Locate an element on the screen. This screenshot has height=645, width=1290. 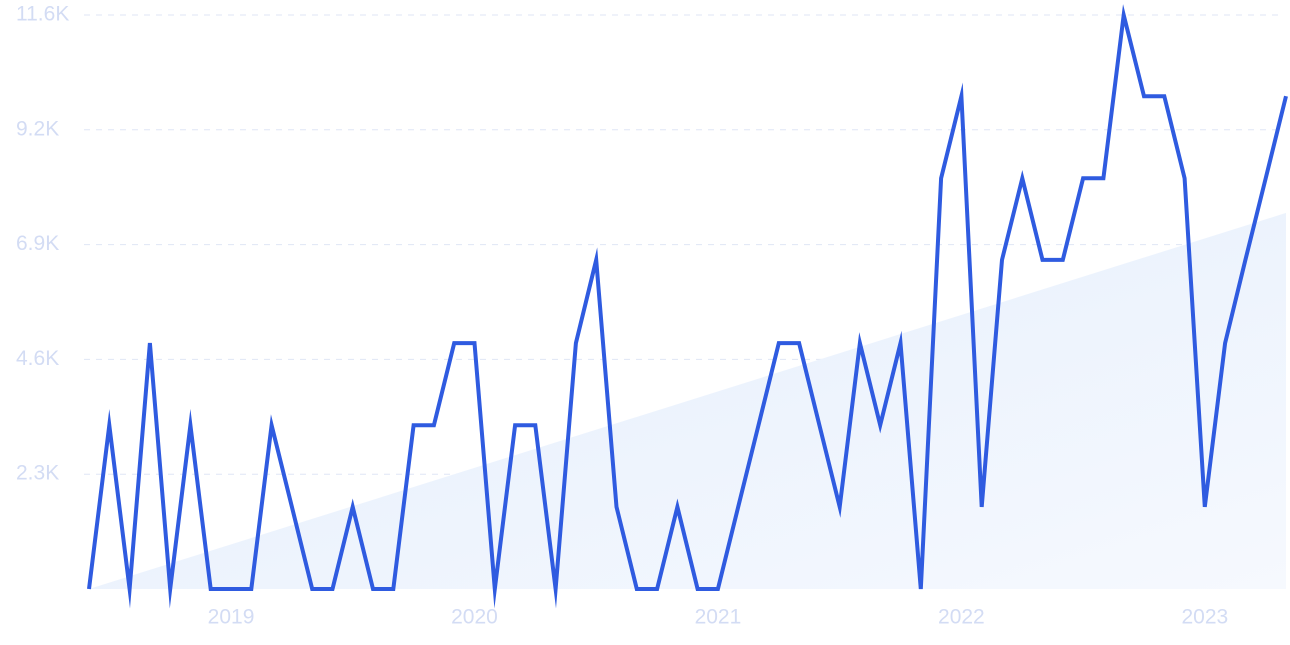
y-tick-label: 9.2K is located at coordinates (37, 128).